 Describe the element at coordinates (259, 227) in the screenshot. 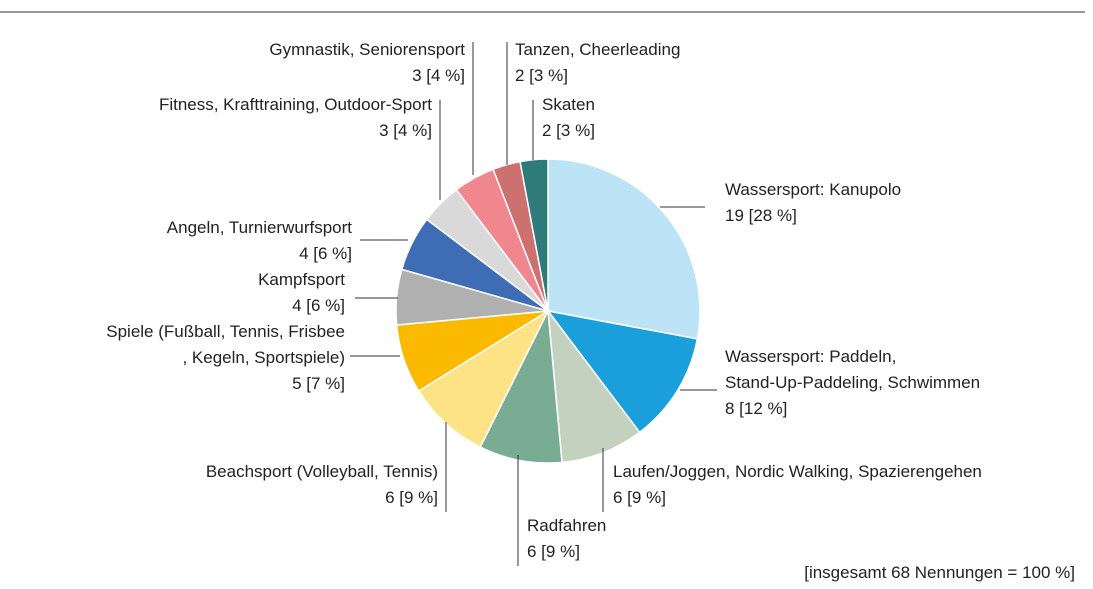

I see `slice-label: Angeln, Turnierwurfsport` at that location.